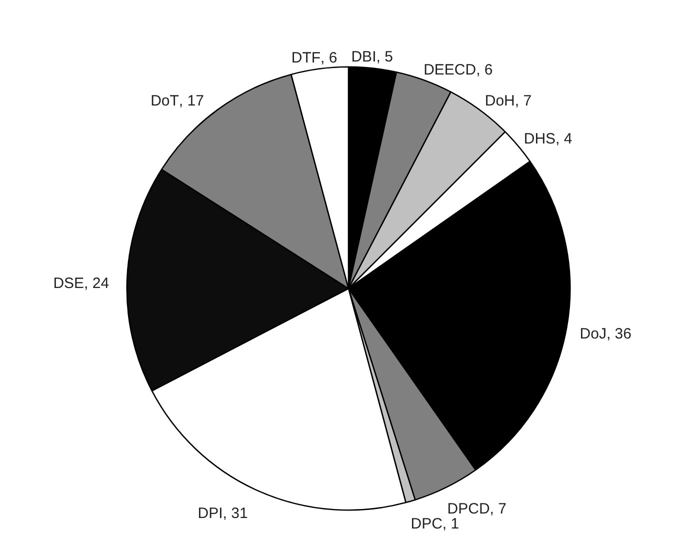 The width and height of the screenshot is (678, 560). What do you see at coordinates (564, 139) in the screenshot?
I see `data-label: , 4` at bounding box center [564, 139].